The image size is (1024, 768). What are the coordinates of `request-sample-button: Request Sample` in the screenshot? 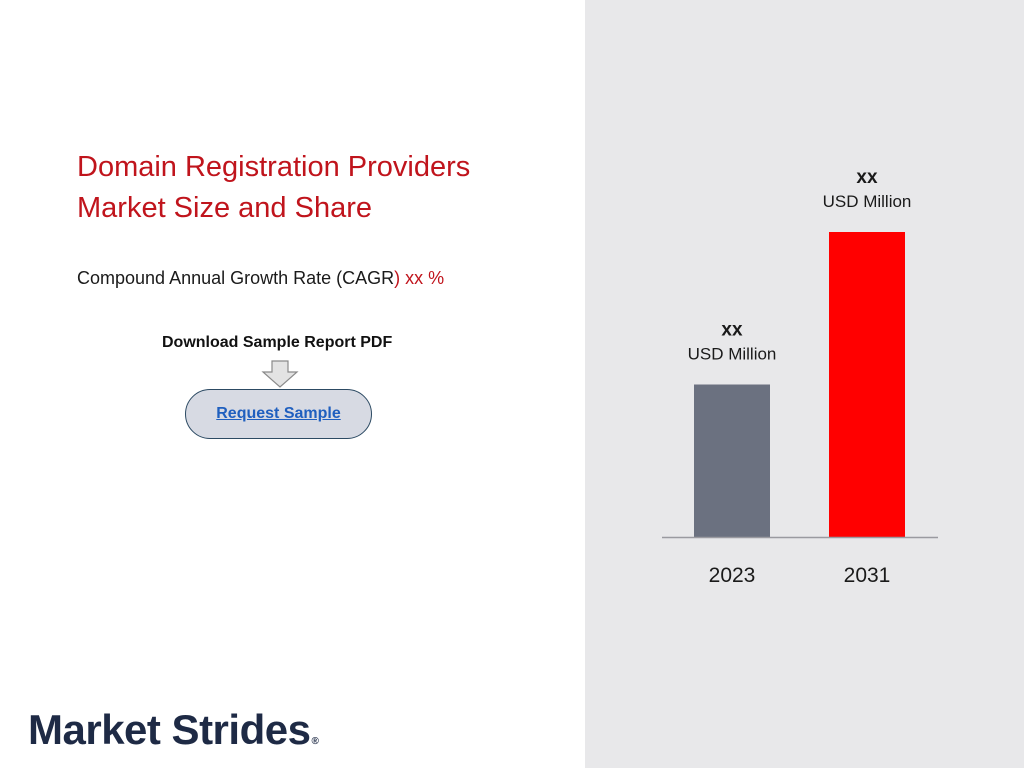 It's located at (278, 414).